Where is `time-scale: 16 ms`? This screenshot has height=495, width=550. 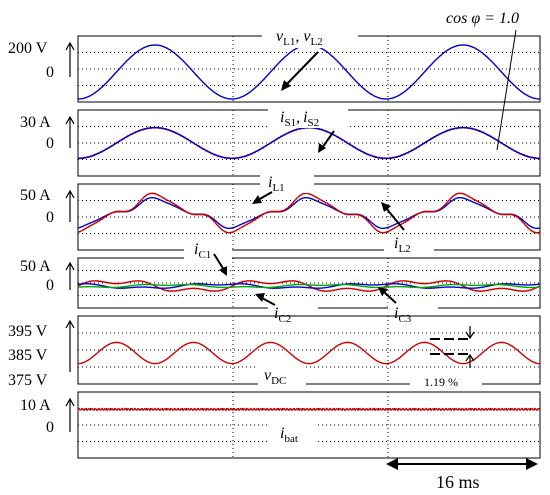
time-scale: 16 ms is located at coordinates (462, 475).